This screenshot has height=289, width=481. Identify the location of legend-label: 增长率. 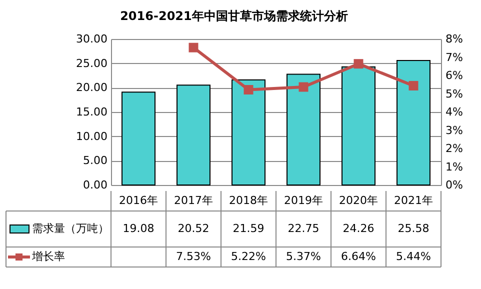
(48, 256).